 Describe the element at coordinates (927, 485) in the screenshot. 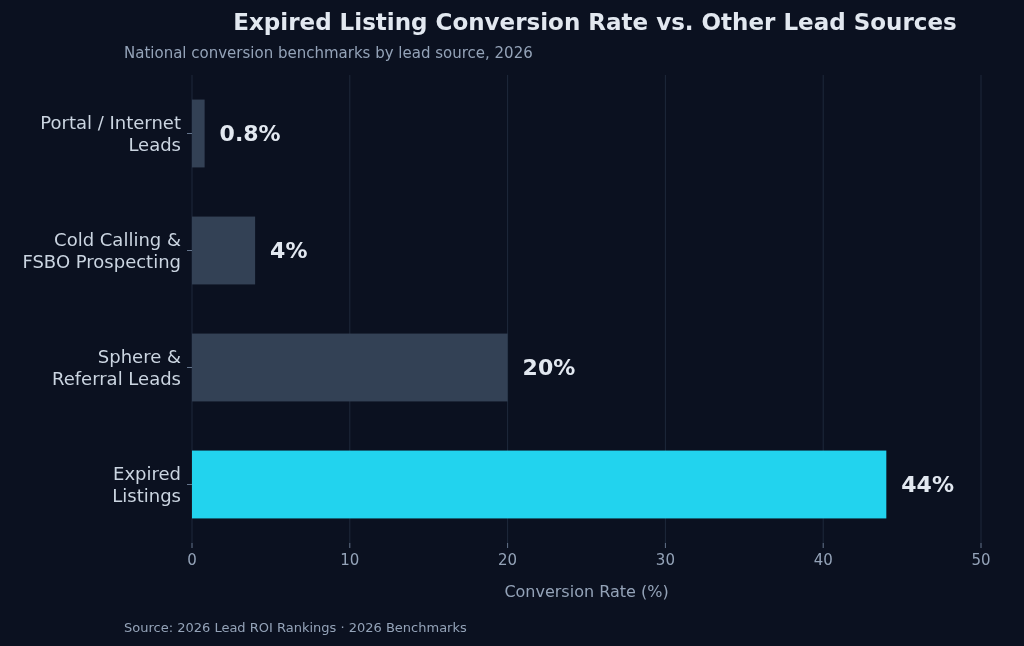

I see `data-label: 44%` at that location.